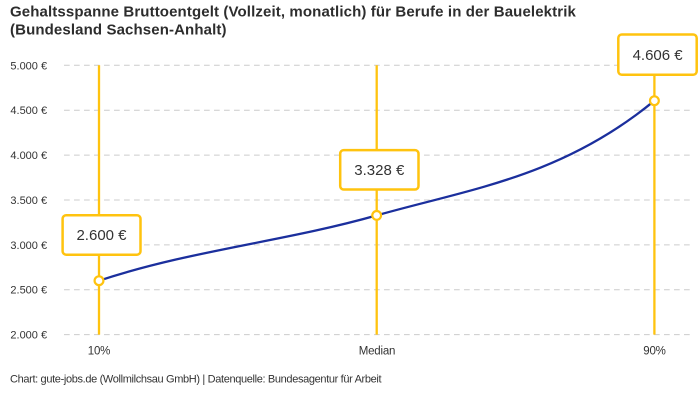  What do you see at coordinates (654, 351) in the screenshot?
I see `svg-text: 90%` at bounding box center [654, 351].